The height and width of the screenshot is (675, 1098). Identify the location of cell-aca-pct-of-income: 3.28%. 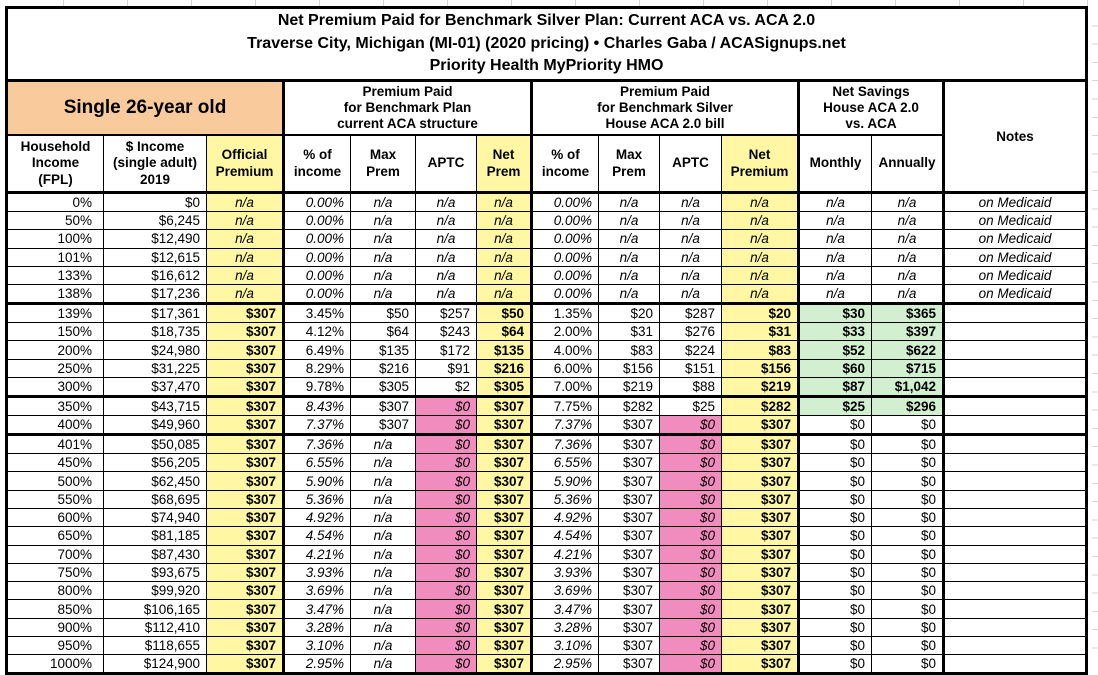
(317, 627).